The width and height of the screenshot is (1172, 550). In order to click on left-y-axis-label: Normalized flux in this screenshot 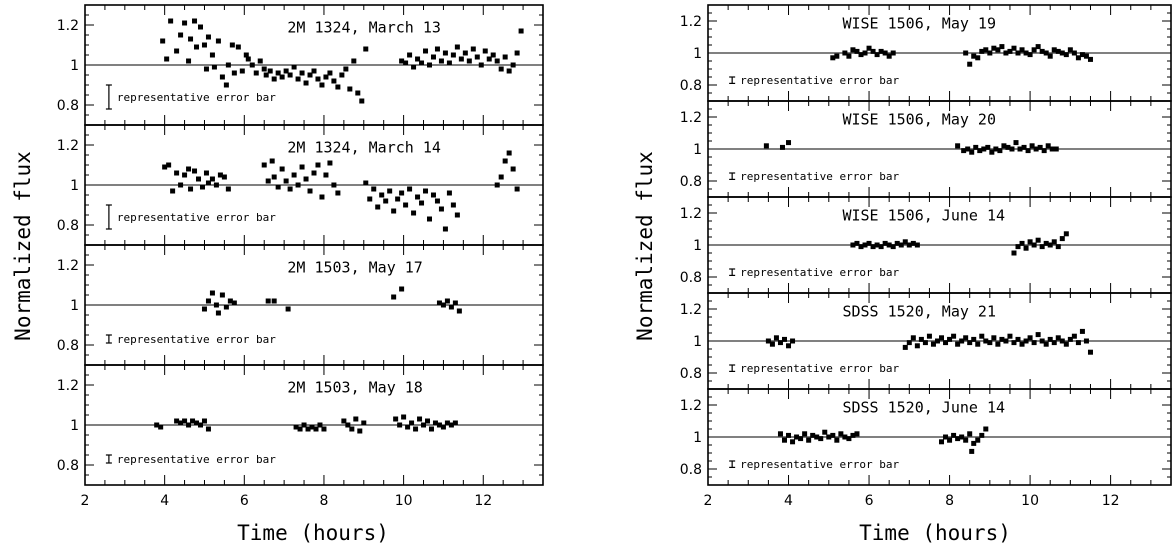, I will do `click(23, 246)`.